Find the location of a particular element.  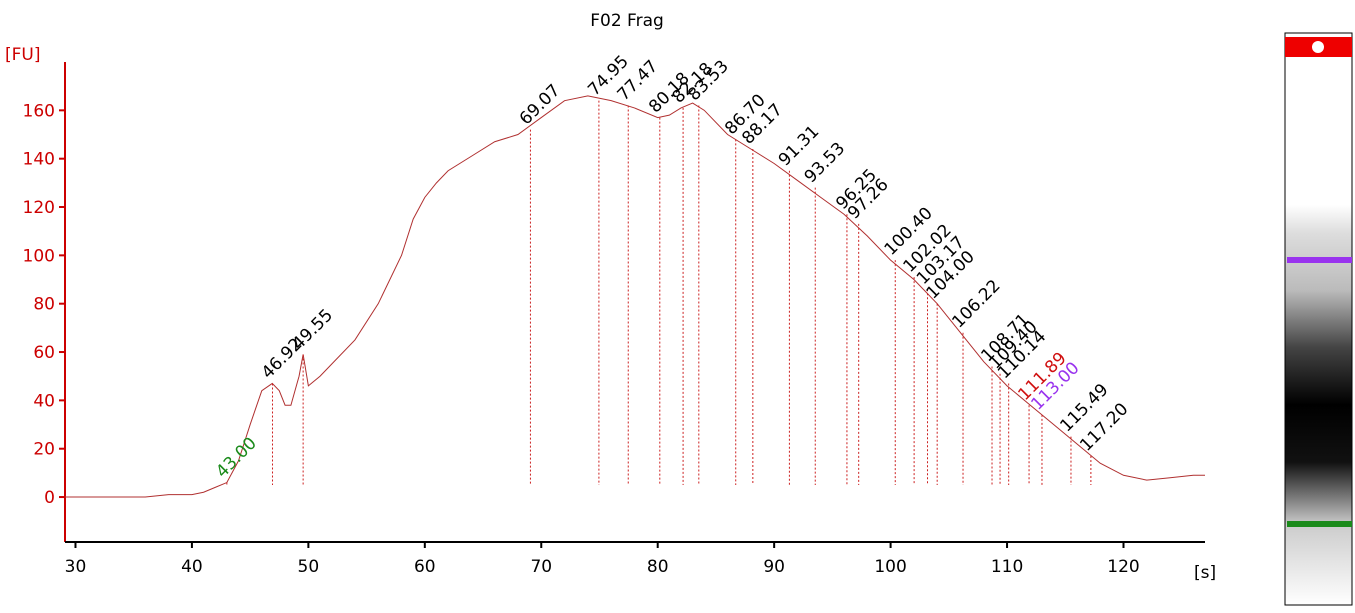

x-tick-label: 40 is located at coordinates (192, 567).